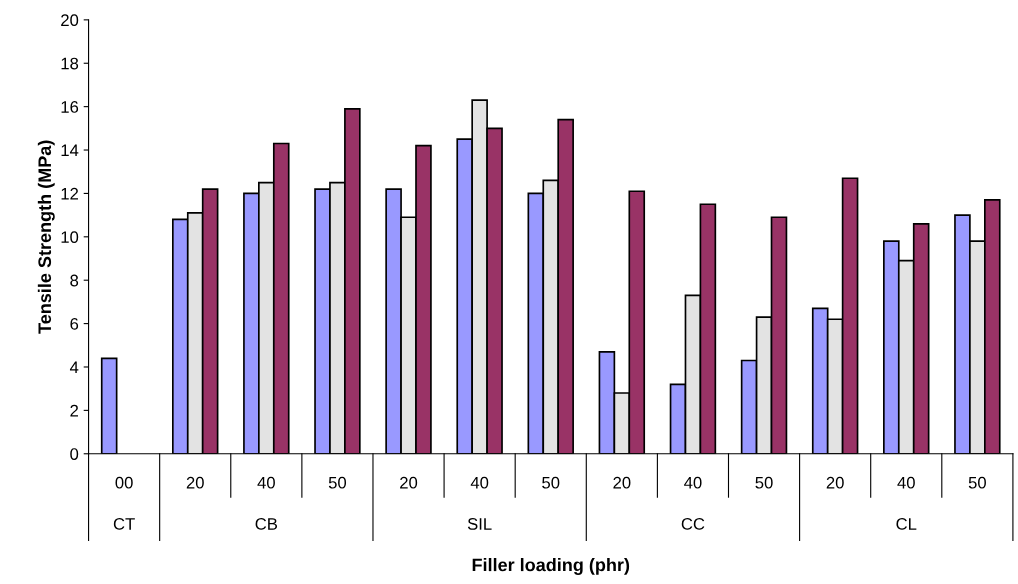 The image size is (1018, 584). I want to click on y-tick-label: 0, so click(74, 454).